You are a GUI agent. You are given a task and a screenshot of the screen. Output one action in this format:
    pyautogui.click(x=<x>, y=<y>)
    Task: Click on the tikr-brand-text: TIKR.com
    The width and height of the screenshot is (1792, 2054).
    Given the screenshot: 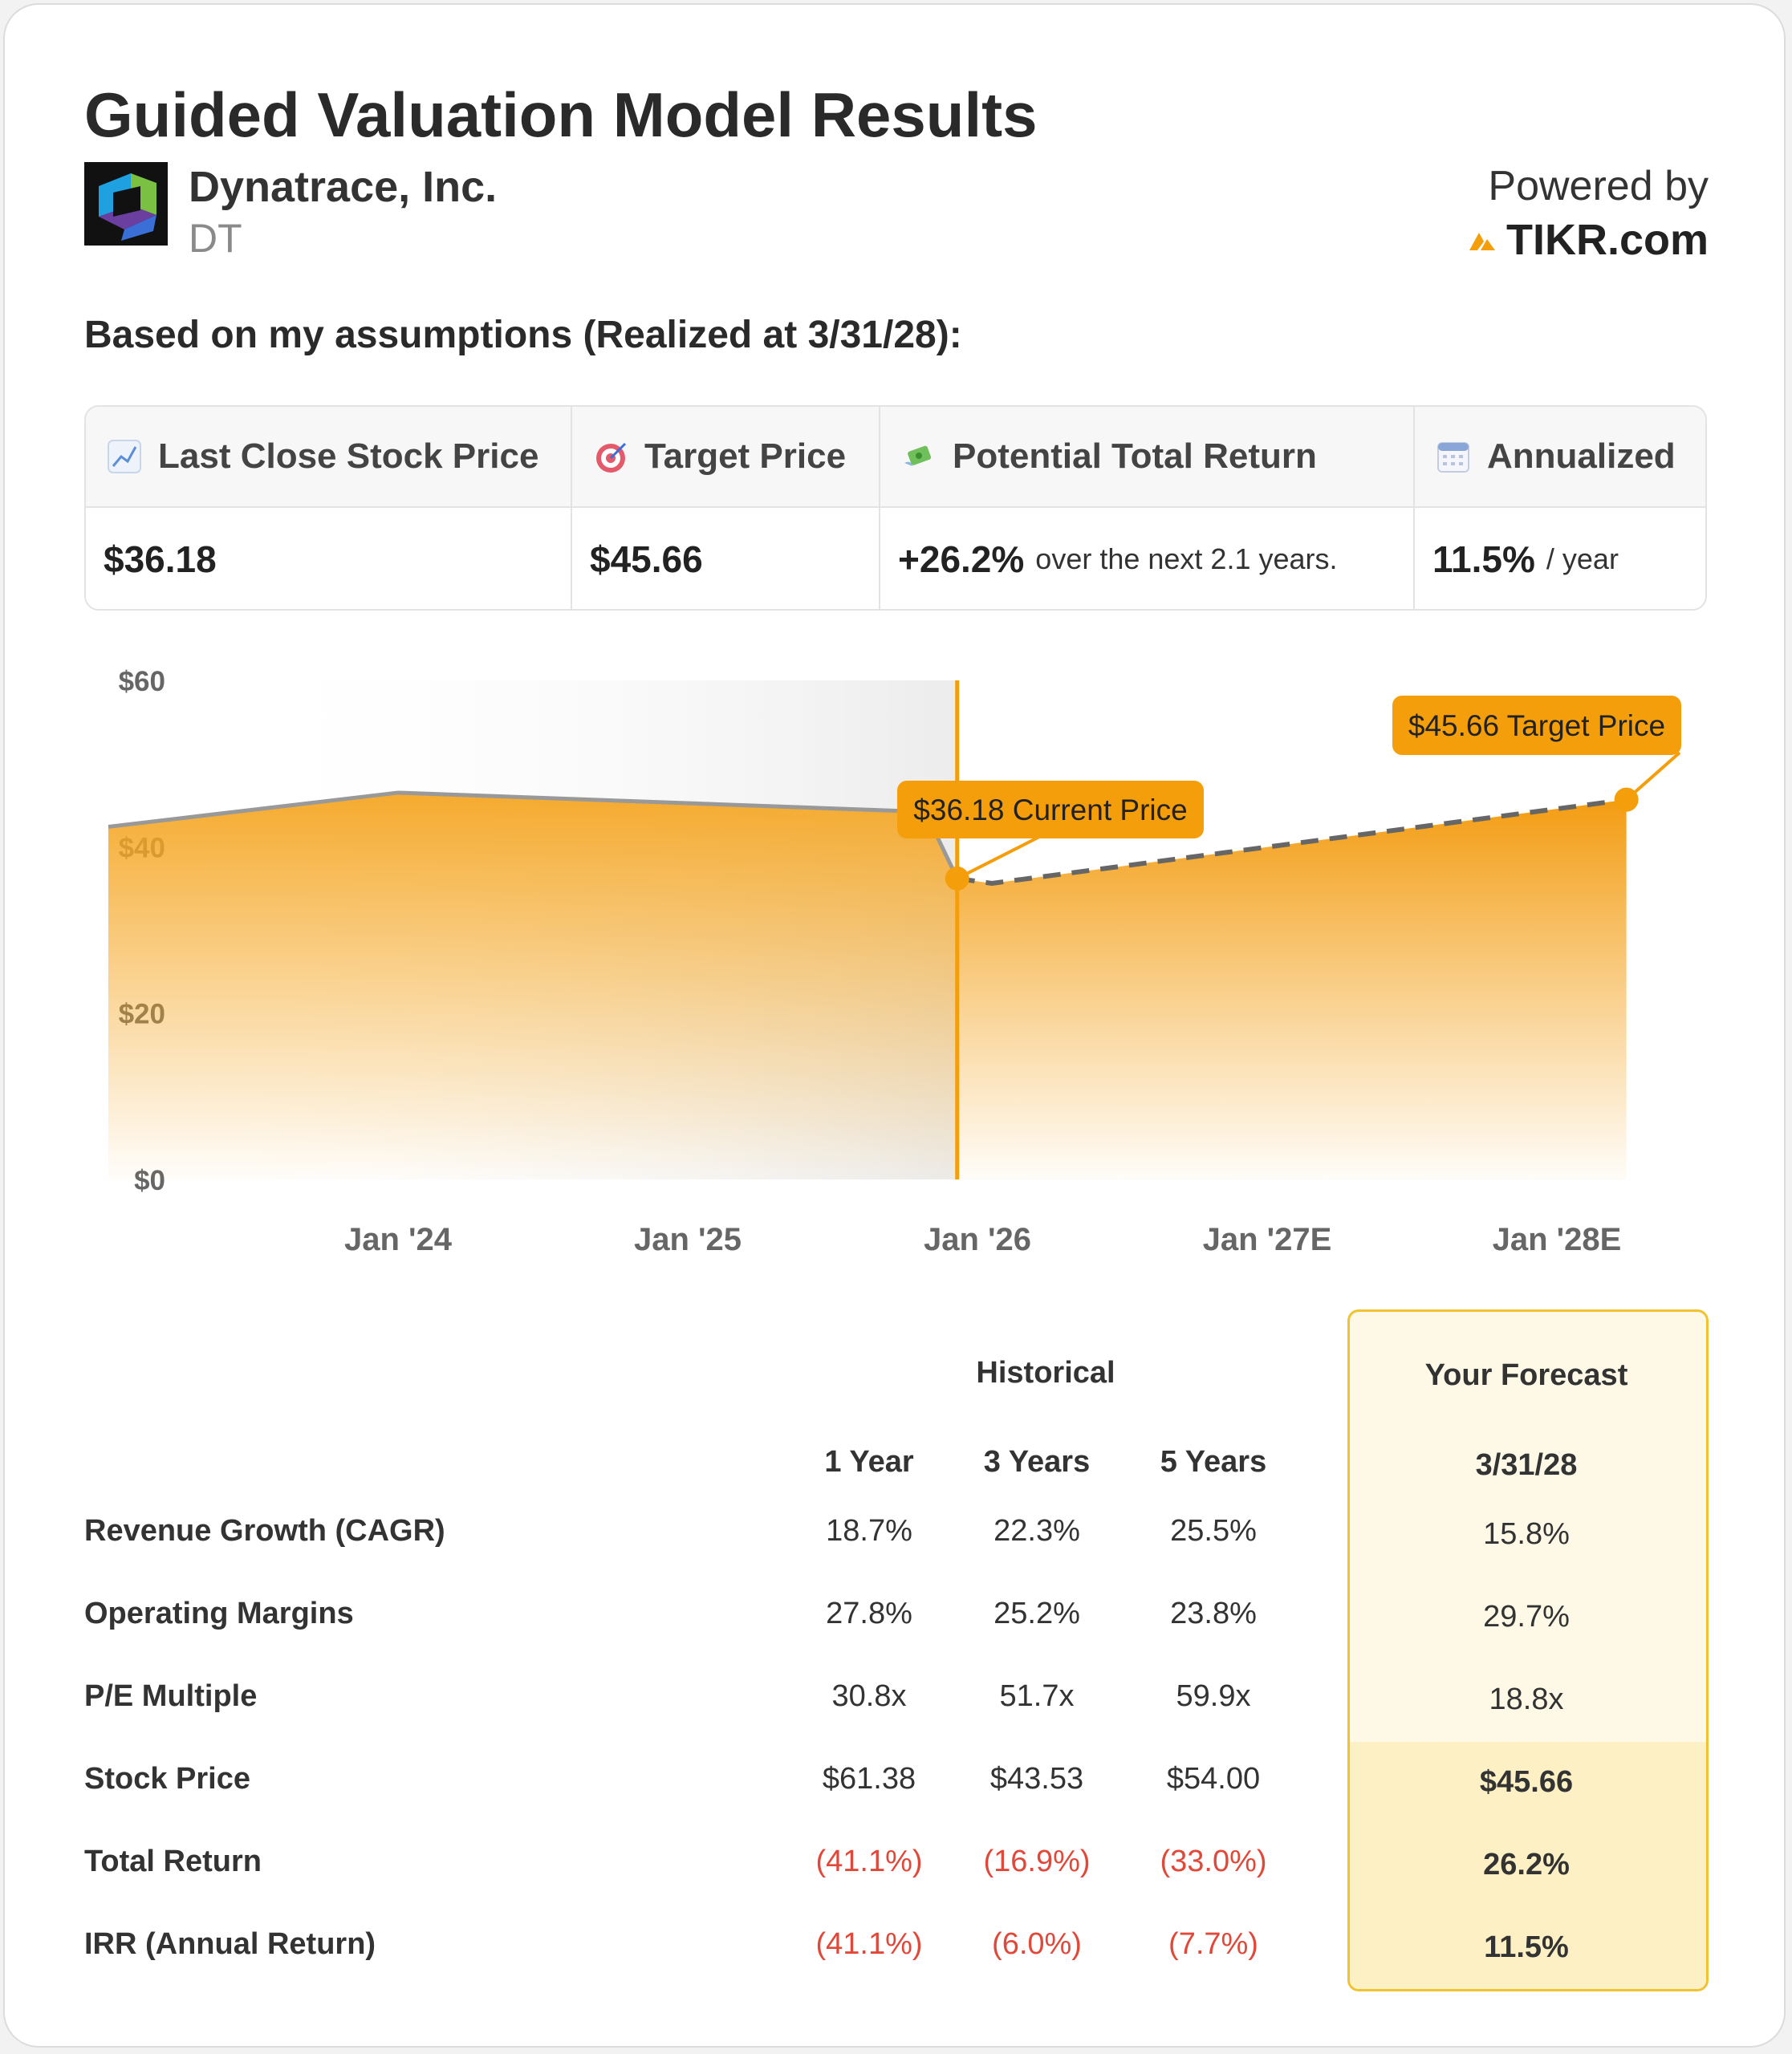 What is the action you would take?
    pyautogui.click(x=1607, y=240)
    